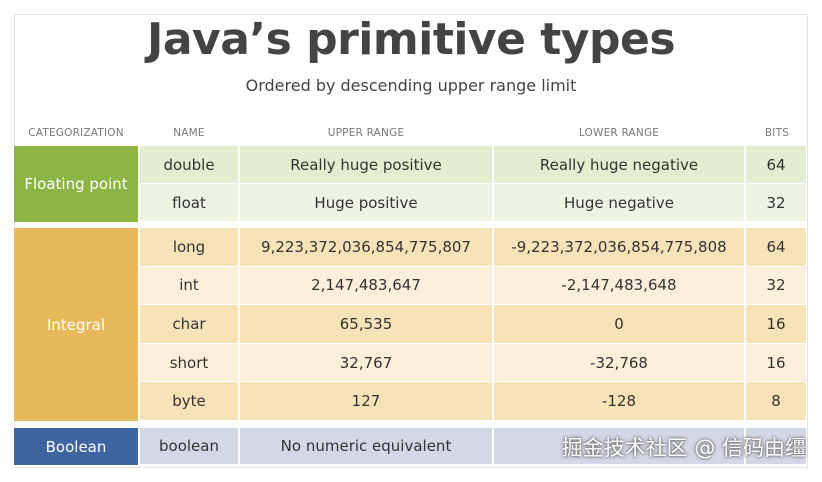  What do you see at coordinates (776, 247) in the screenshot?
I see `cell-long-bits: 64` at bounding box center [776, 247].